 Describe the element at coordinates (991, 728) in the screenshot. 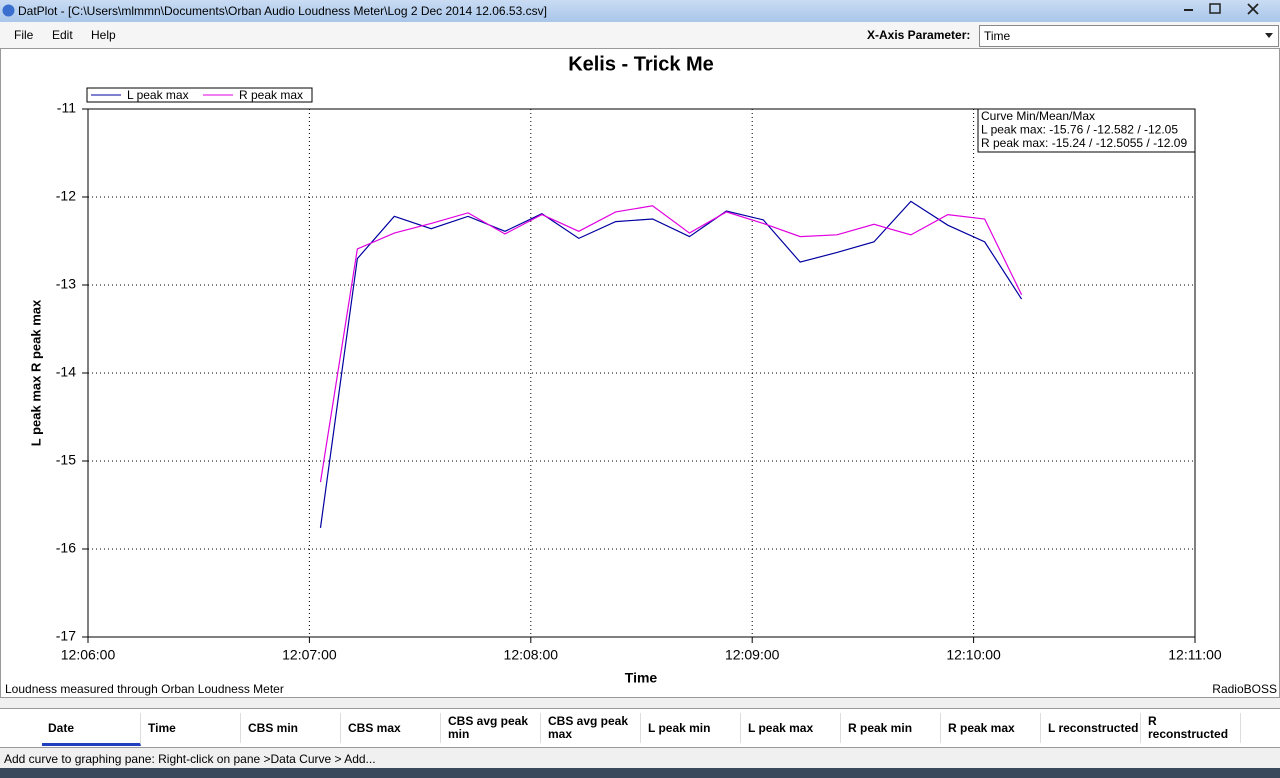

I see `column-header: R peak max` at that location.